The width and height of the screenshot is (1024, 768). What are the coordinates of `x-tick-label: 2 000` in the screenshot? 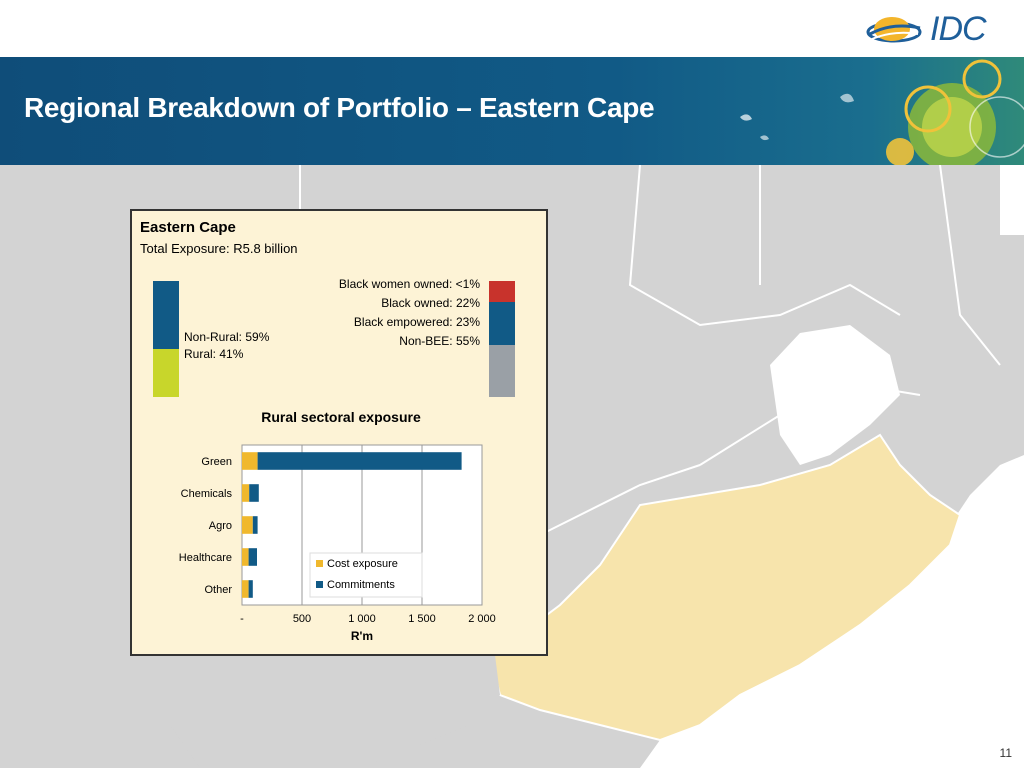 It's located at (482, 619).